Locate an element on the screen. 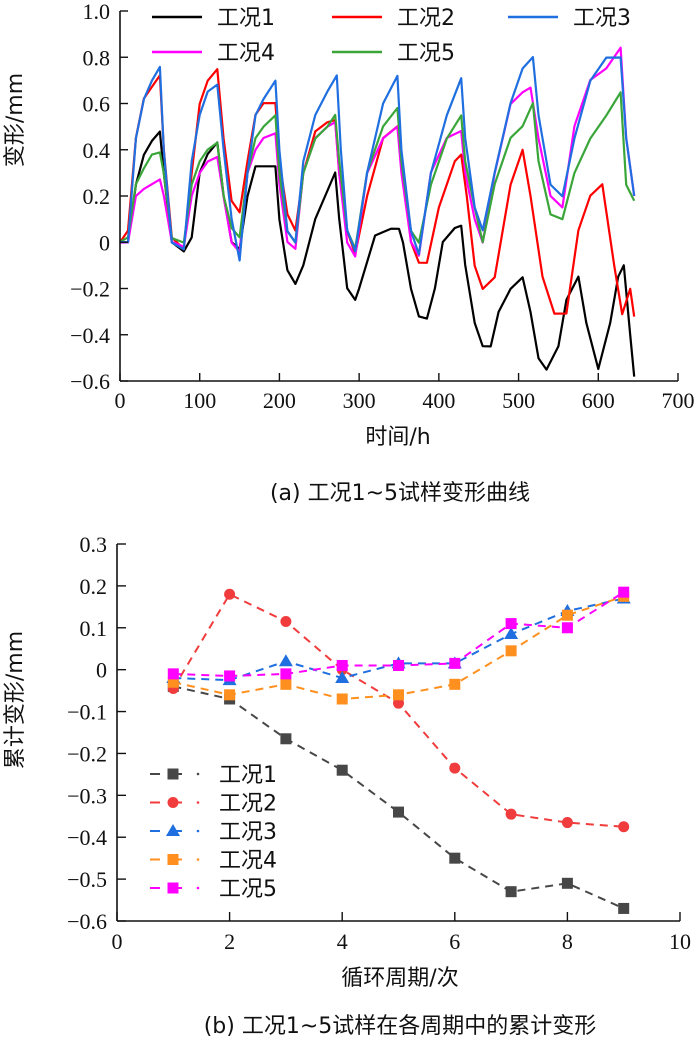  chart-b-legend-label: 工况5 is located at coordinates (248, 889).